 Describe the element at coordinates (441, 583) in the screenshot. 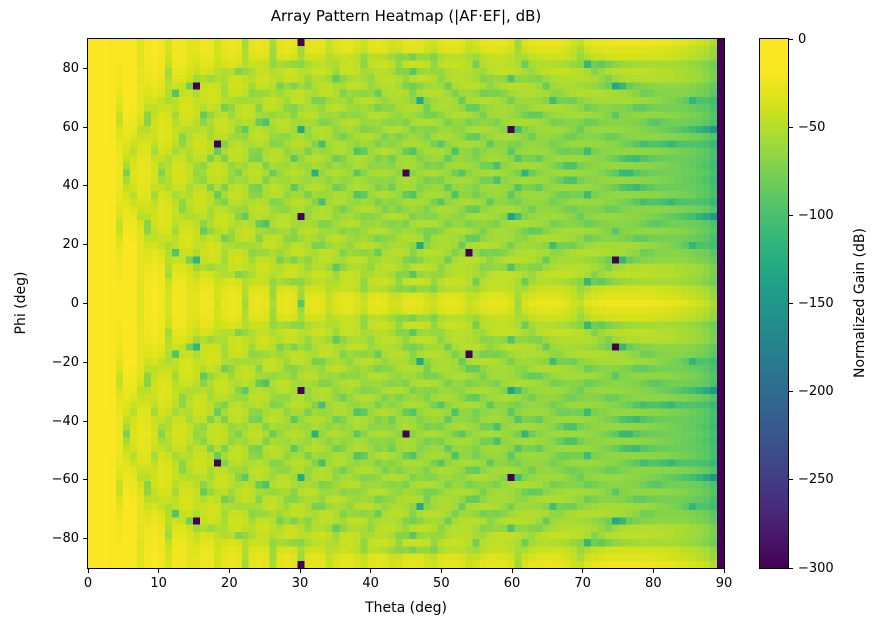

I see `x-tick-label: 50` at that location.